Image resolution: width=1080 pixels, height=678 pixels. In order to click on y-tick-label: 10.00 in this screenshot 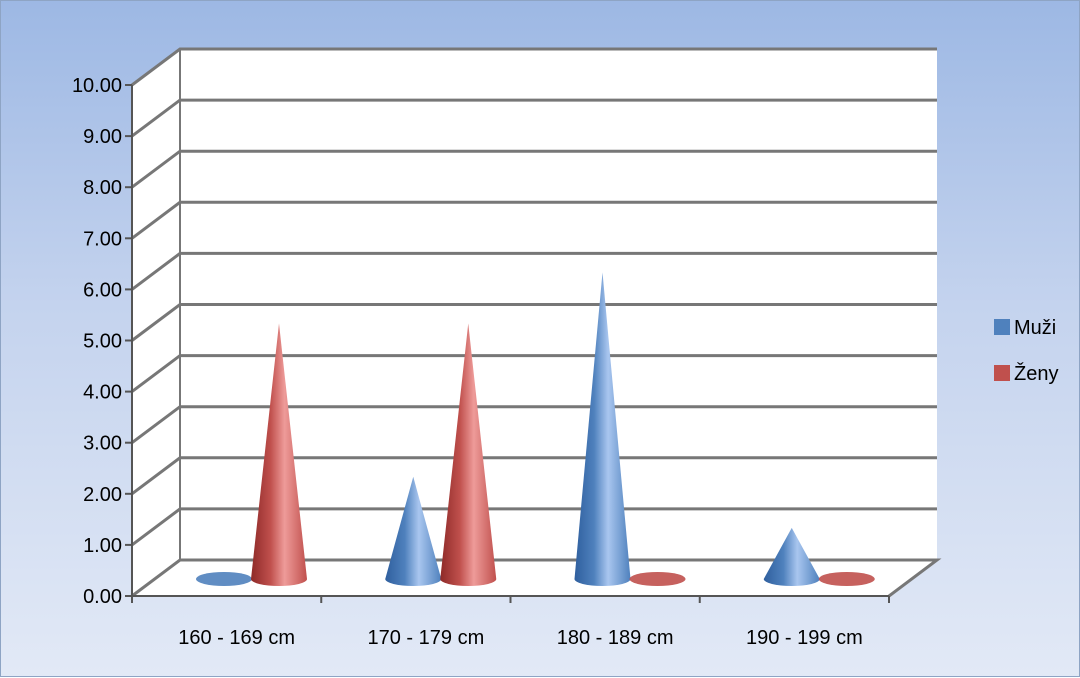, I will do `click(97, 86)`.